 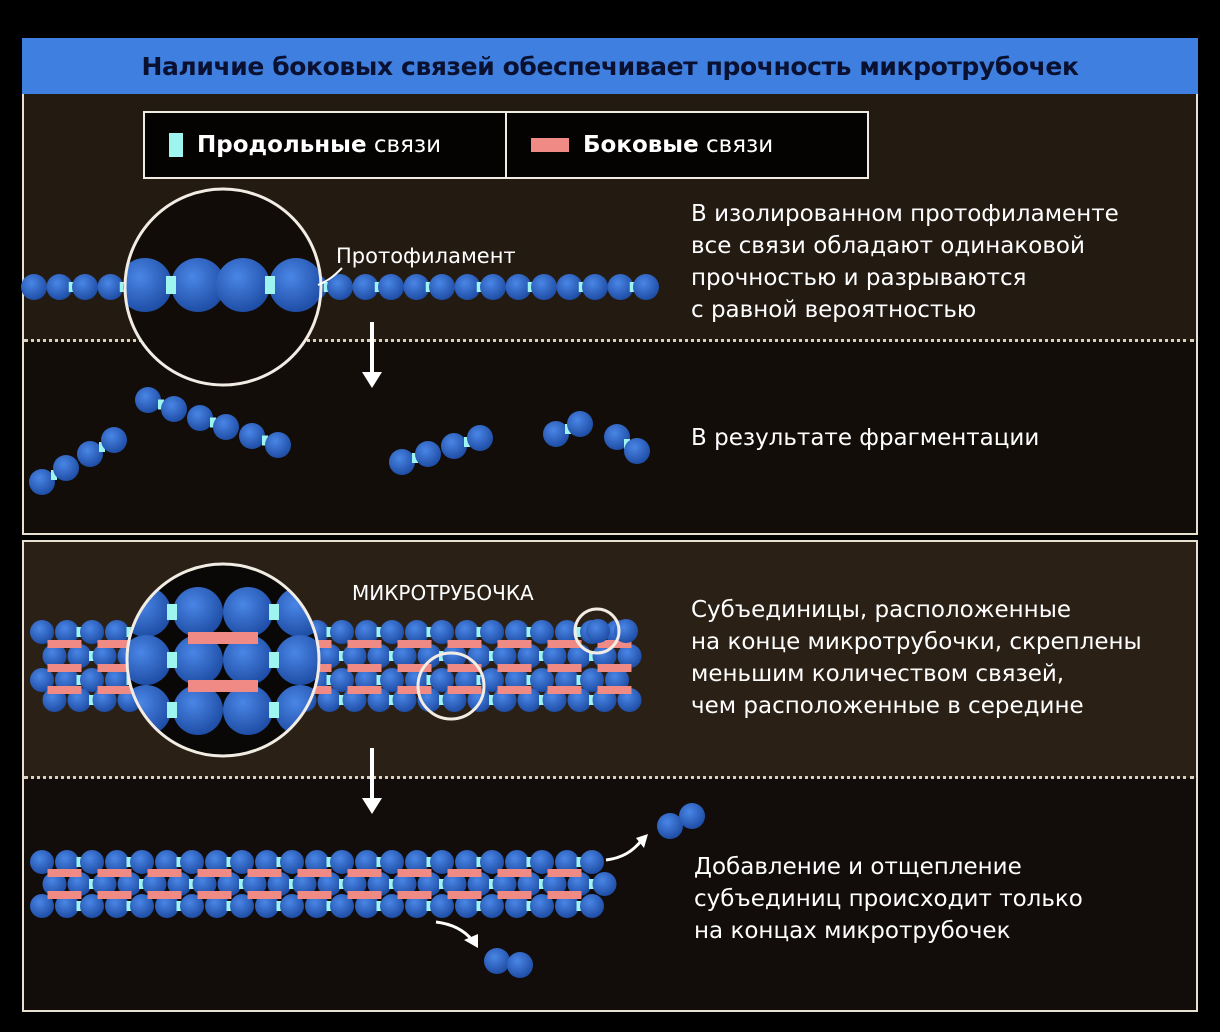 What do you see at coordinates (367, 890) in the screenshot?
I see `microtubule-growing` at bounding box center [367, 890].